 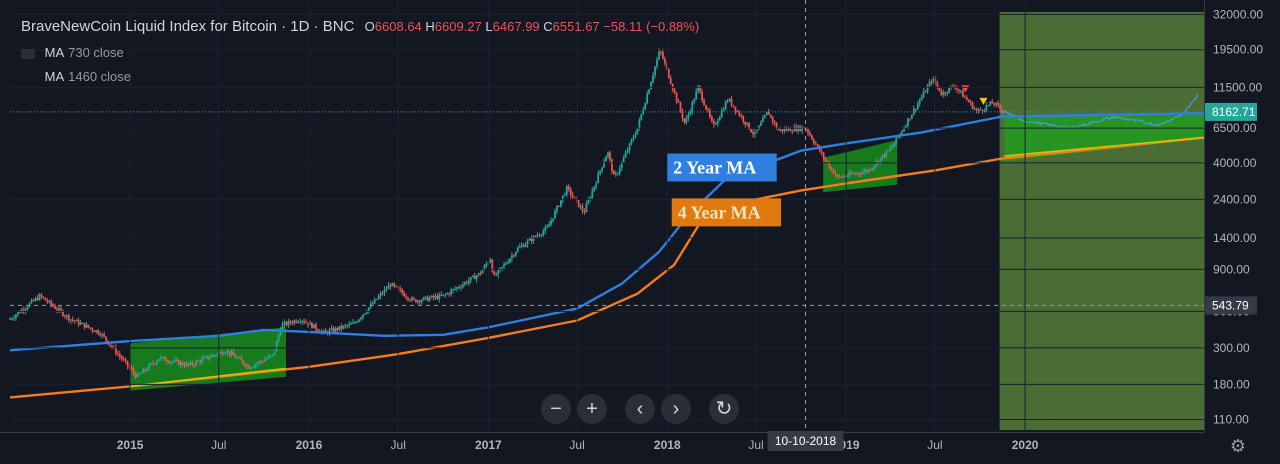 What do you see at coordinates (724, 409) in the screenshot?
I see `reset-button: ↻` at bounding box center [724, 409].